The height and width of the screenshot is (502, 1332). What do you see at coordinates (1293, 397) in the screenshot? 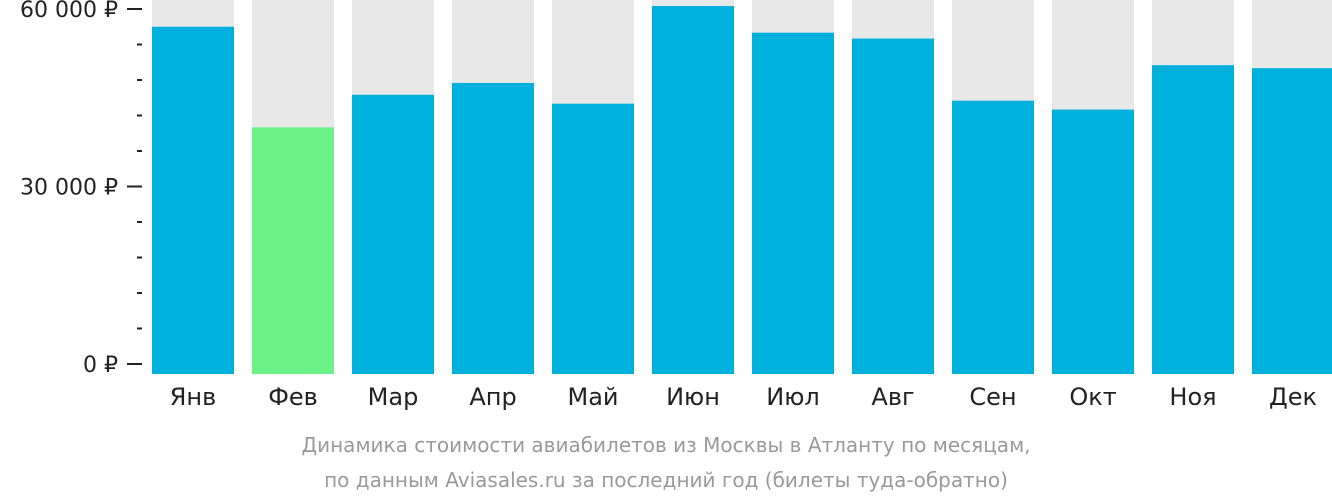
I see `x-tick-label: Дек` at bounding box center [1293, 397].